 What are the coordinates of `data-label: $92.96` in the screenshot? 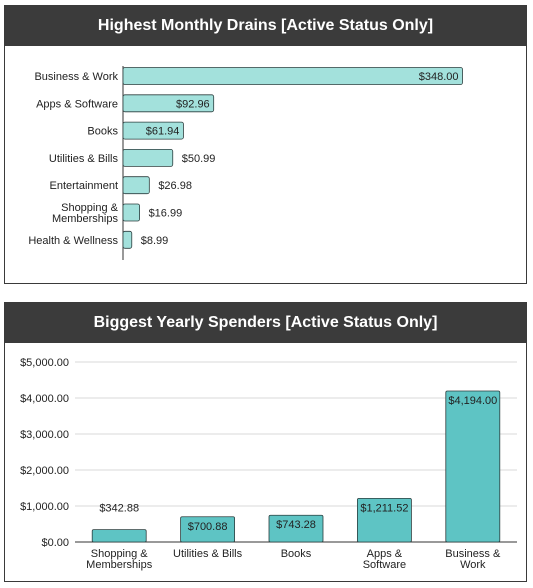 It's located at (193, 104).